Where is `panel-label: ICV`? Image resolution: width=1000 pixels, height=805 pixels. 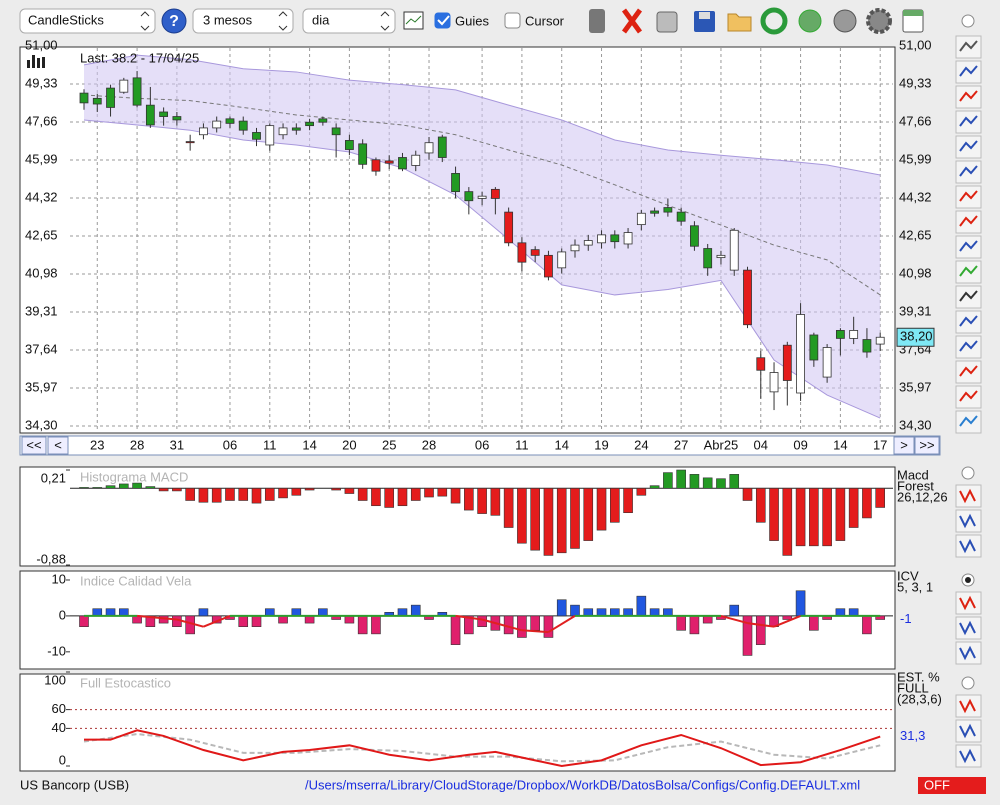
panel-label: ICV is located at coordinates (908, 575).